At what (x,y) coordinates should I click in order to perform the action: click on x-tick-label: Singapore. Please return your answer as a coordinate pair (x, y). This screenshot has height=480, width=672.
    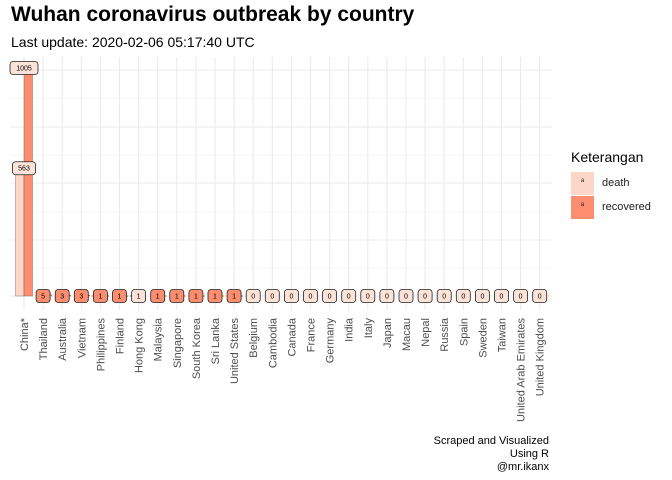
    Looking at the image, I should click on (178, 343).